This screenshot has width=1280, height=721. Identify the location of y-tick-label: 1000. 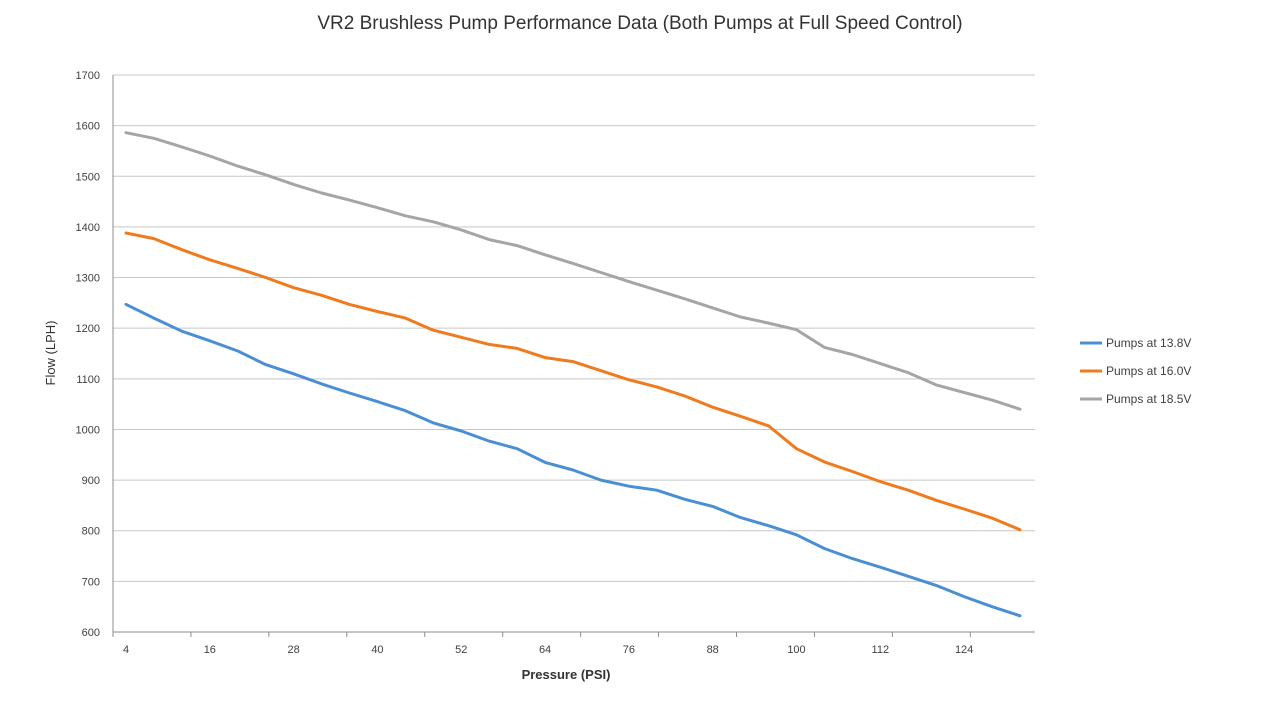
(88, 430).